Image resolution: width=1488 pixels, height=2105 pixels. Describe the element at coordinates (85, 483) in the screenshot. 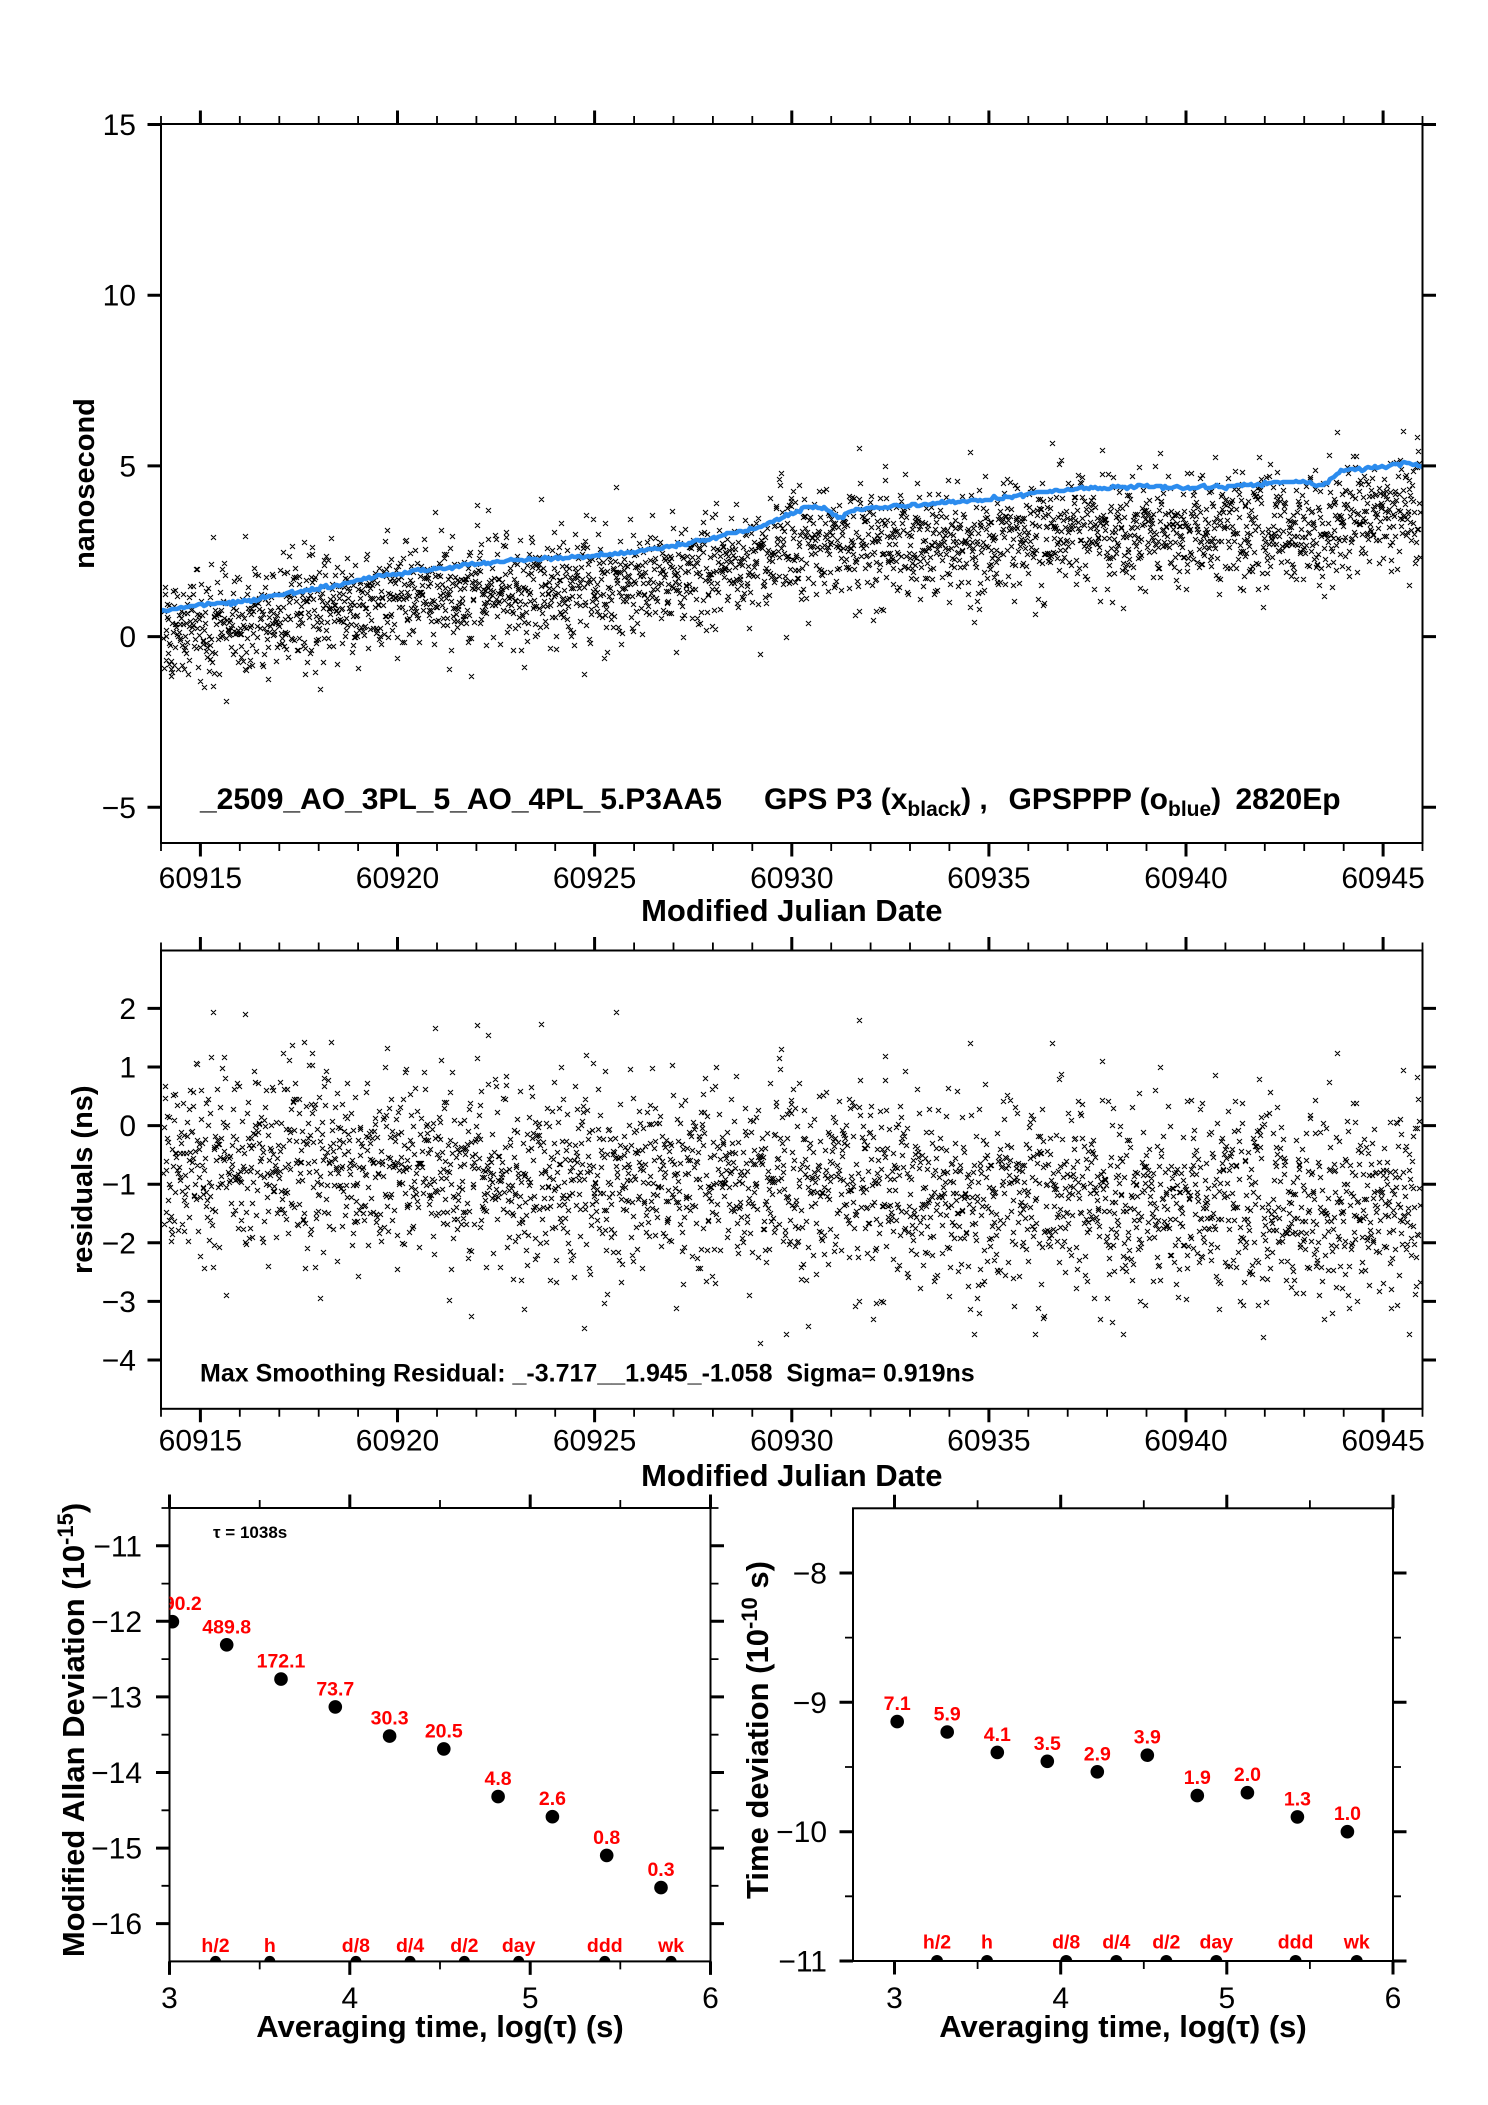

I see `svg-text: nanosecond` at that location.